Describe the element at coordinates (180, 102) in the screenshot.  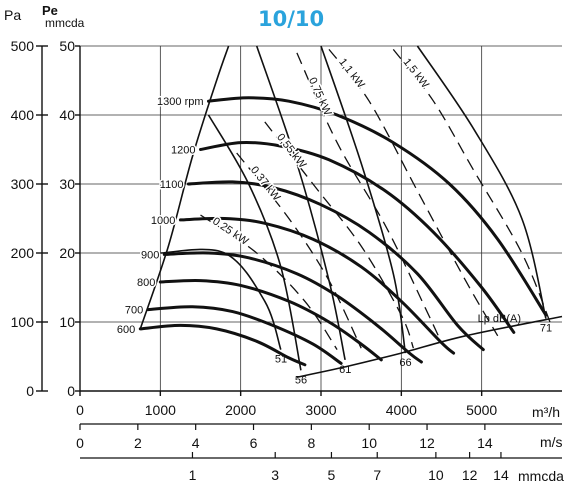
I see `speed-curve-label-1300-rpm: 1300 rpm` at that location.